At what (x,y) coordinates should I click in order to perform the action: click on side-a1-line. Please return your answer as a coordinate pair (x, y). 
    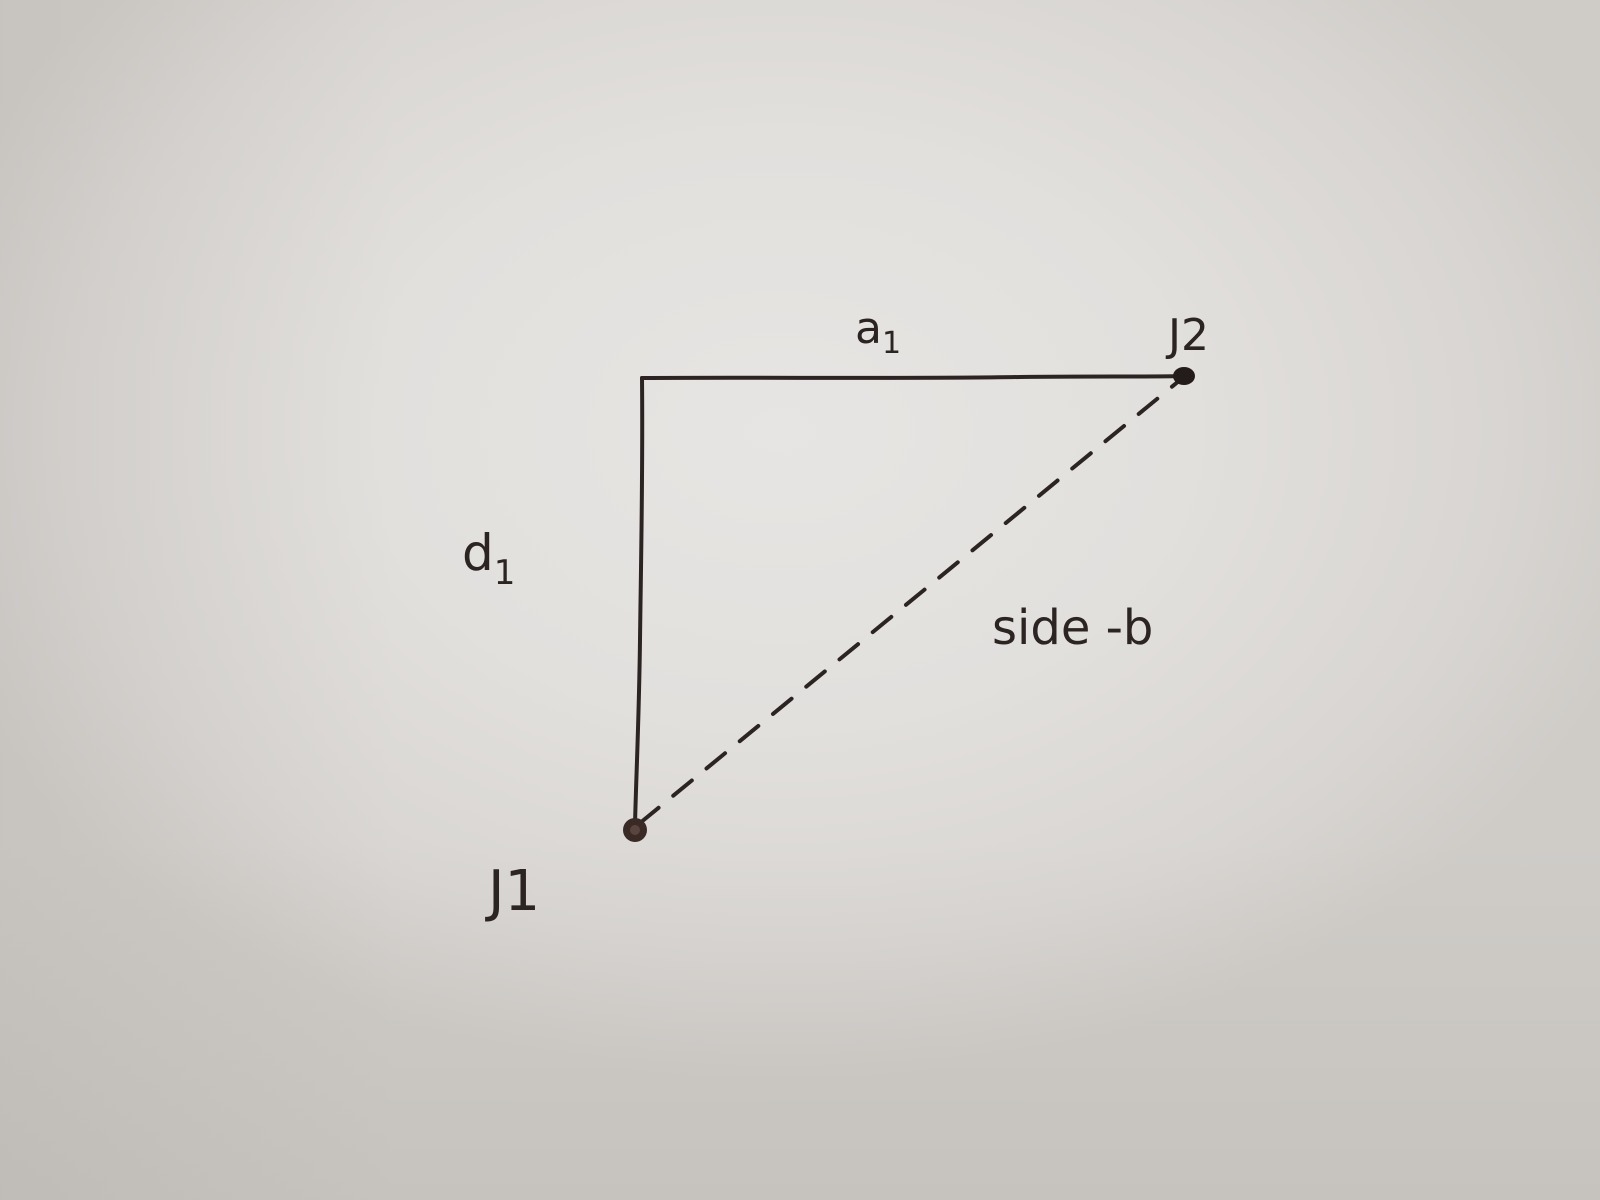
    Looking at the image, I should click on (913, 377).